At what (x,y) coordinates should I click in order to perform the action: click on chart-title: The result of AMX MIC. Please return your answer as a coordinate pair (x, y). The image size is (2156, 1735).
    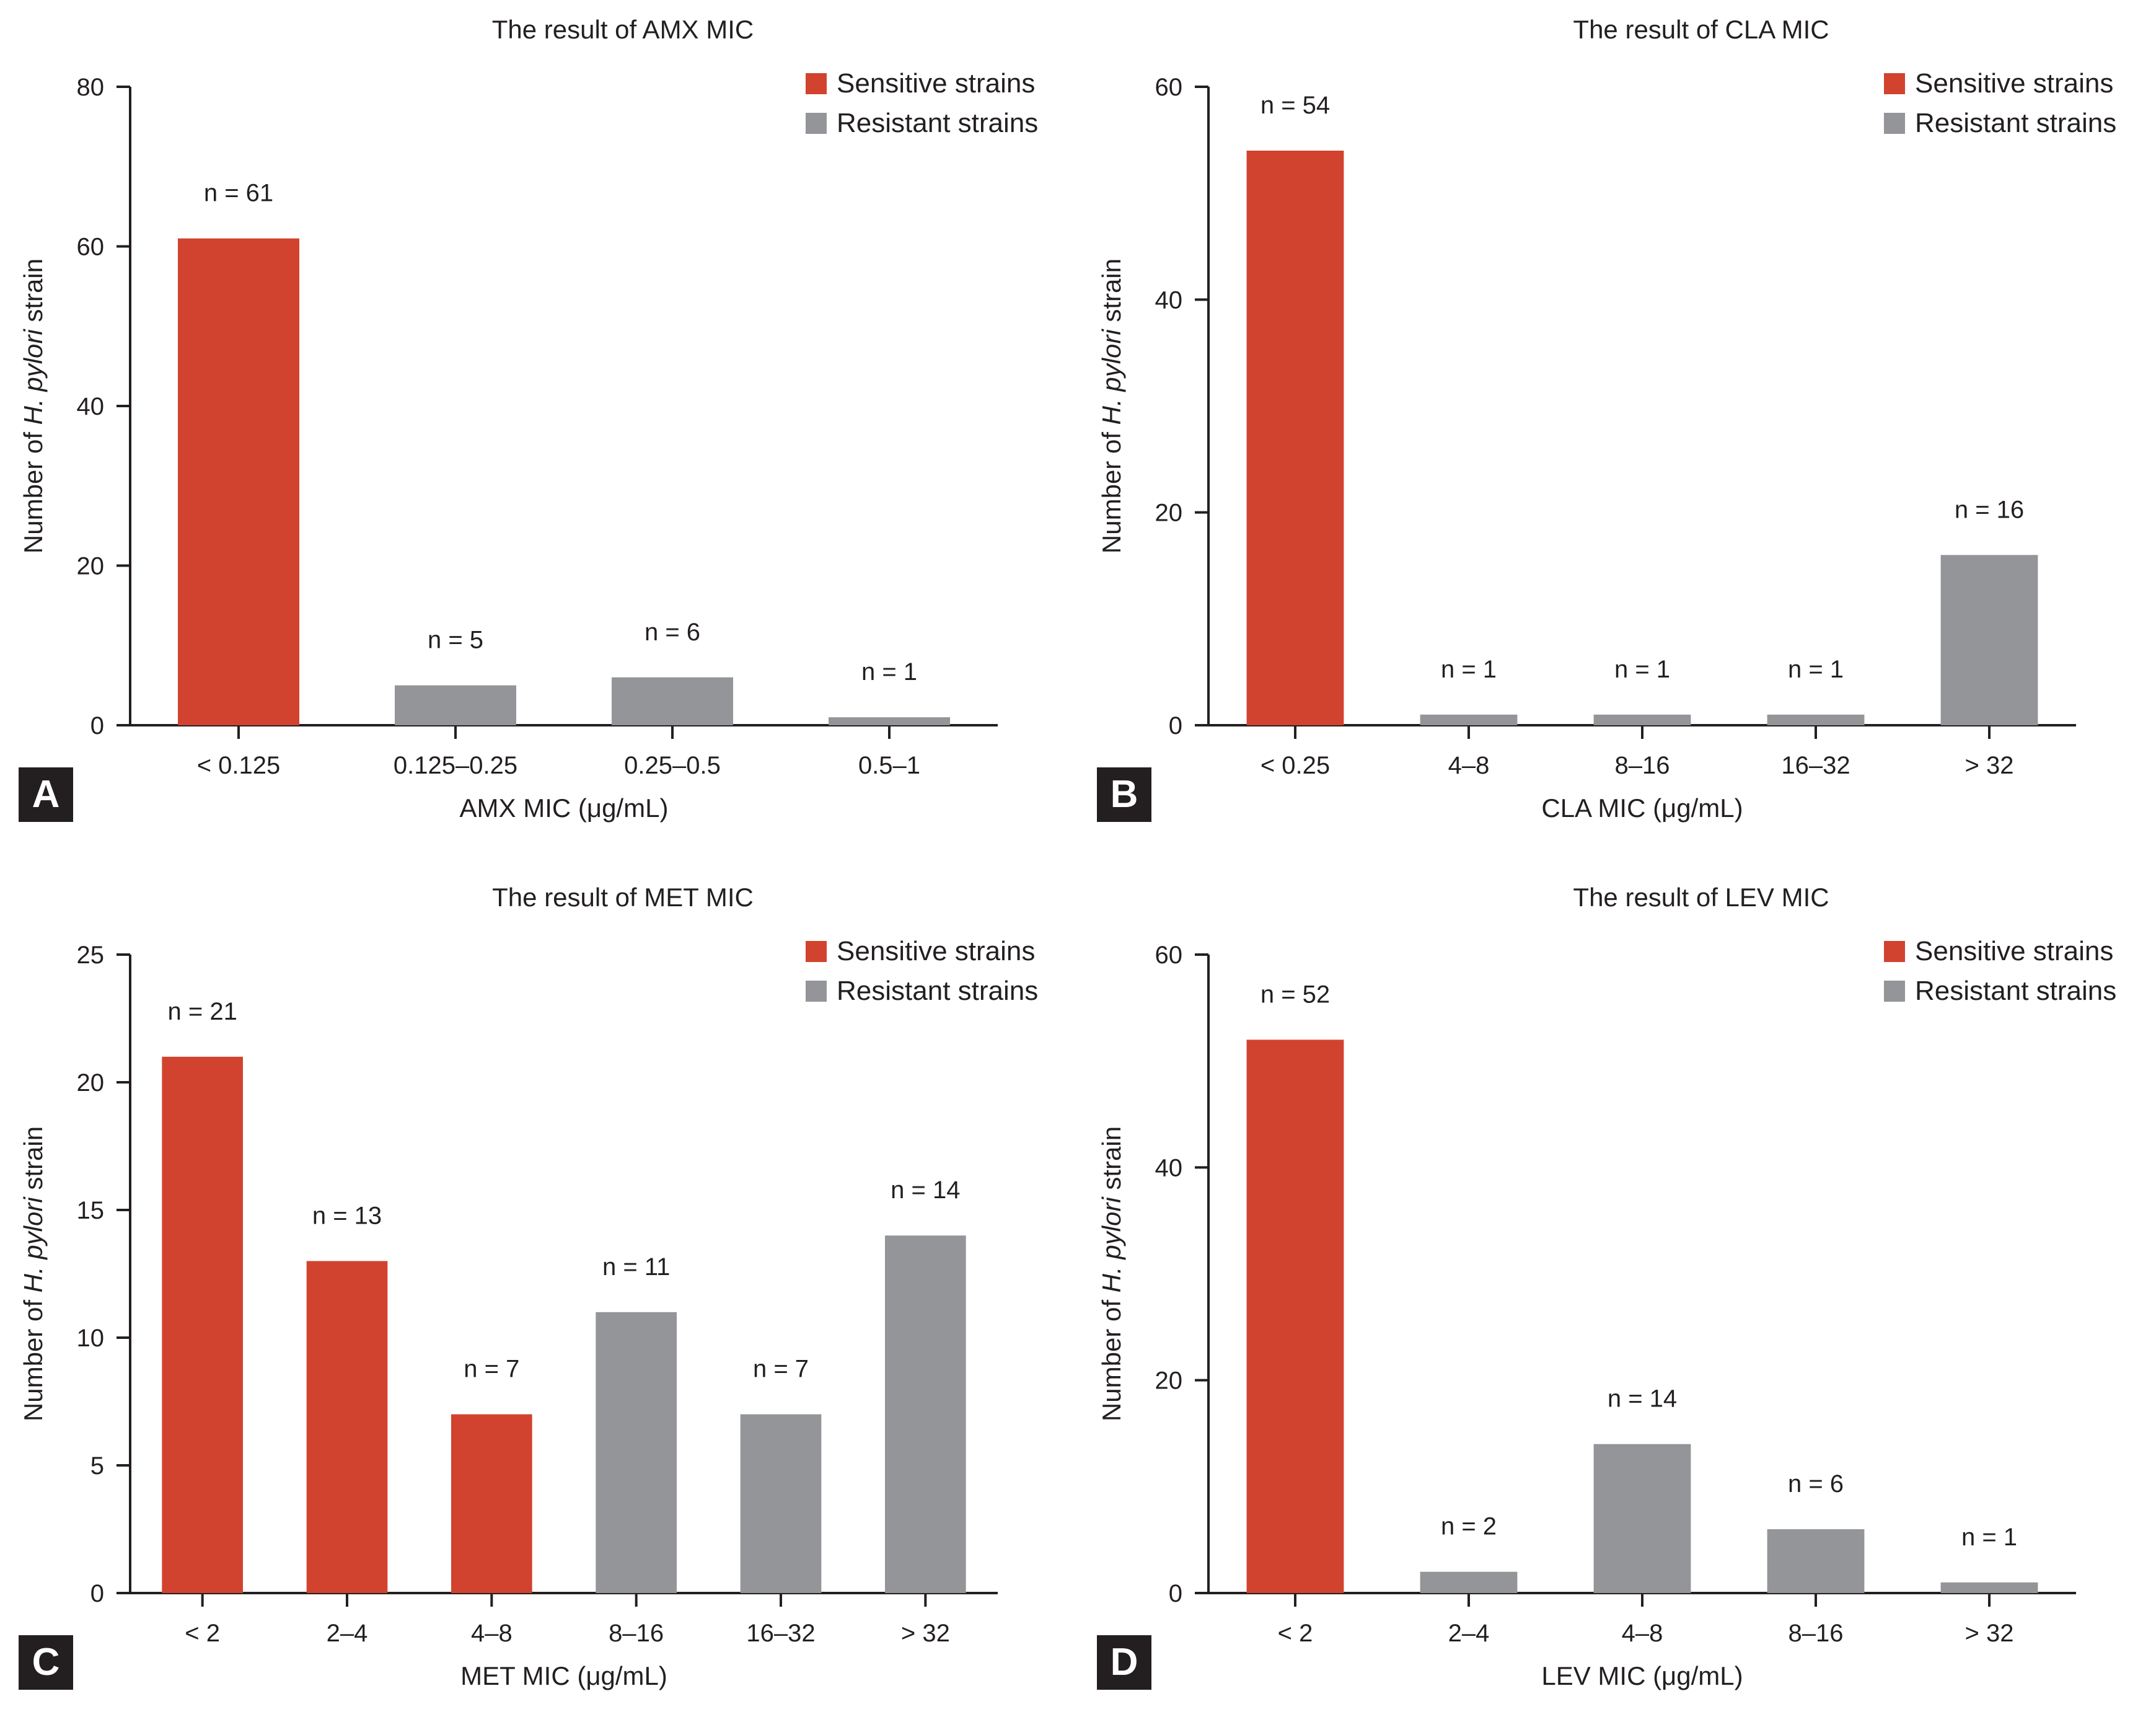
    Looking at the image, I should click on (623, 30).